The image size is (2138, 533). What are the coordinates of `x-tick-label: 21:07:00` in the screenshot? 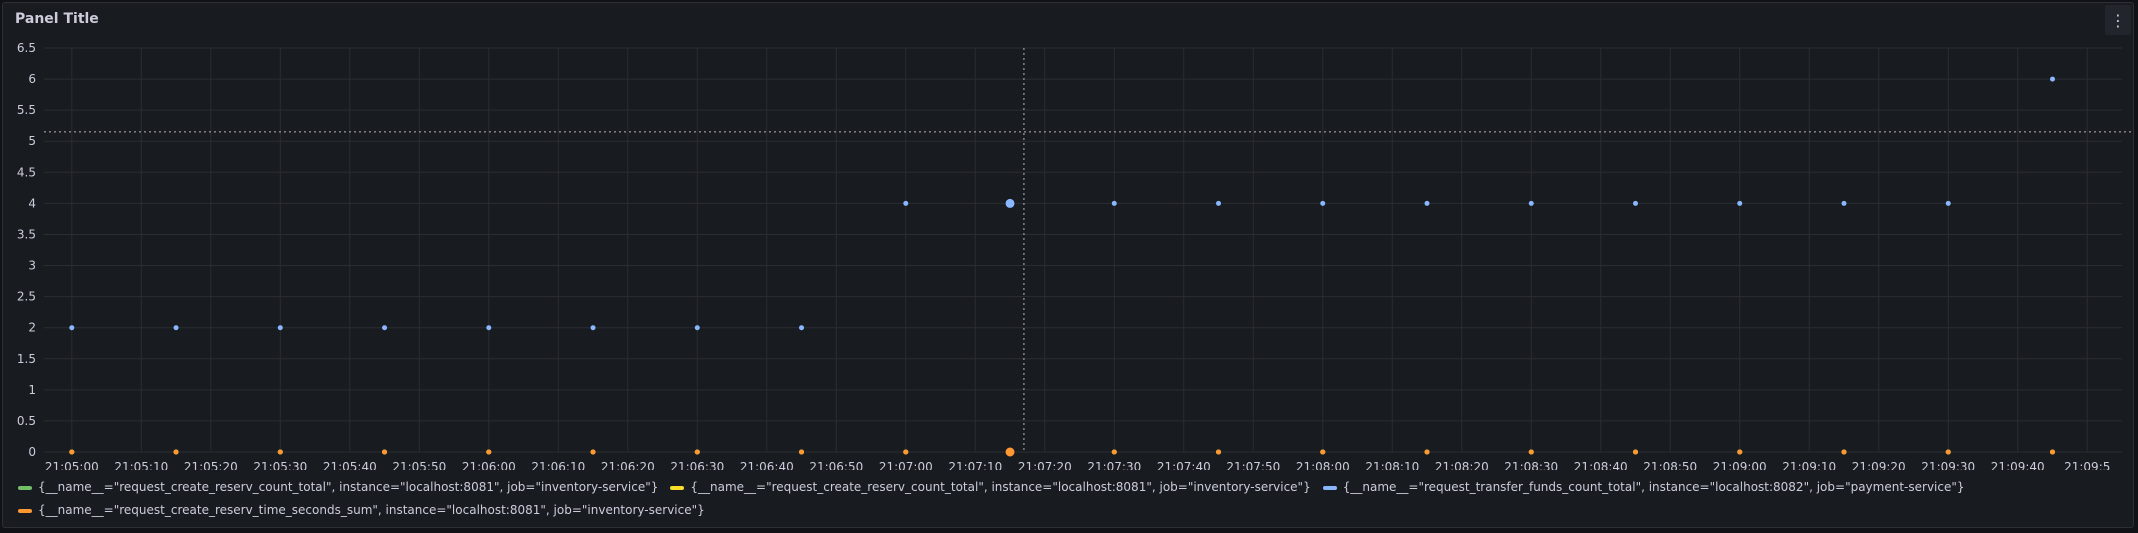 It's located at (906, 465).